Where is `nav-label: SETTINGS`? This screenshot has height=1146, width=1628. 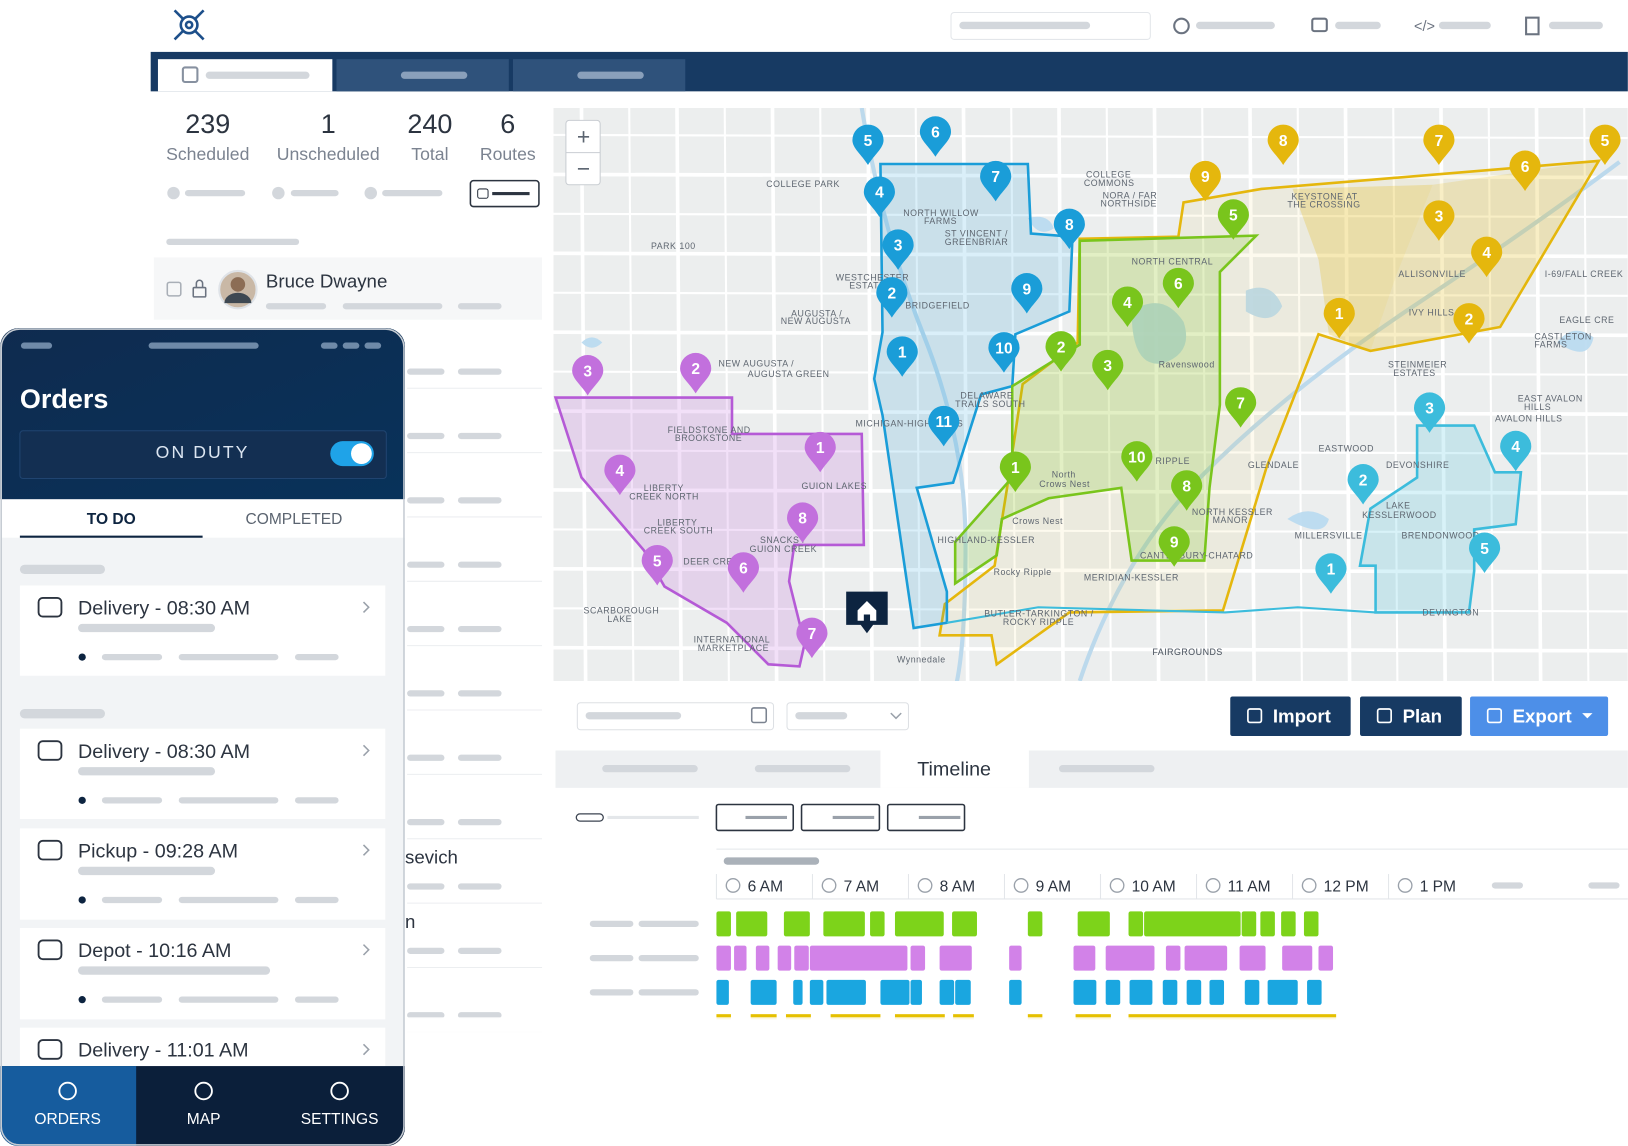 nav-label: SETTINGS is located at coordinates (340, 1119).